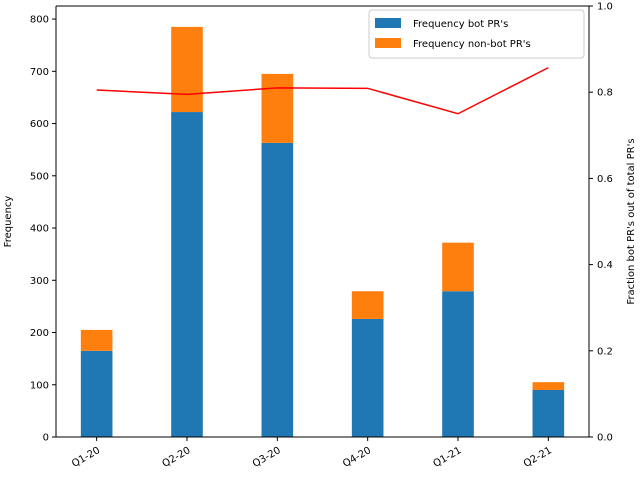 Image resolution: width=640 pixels, height=485 pixels. I want to click on y-tick-label: 300, so click(39, 281).